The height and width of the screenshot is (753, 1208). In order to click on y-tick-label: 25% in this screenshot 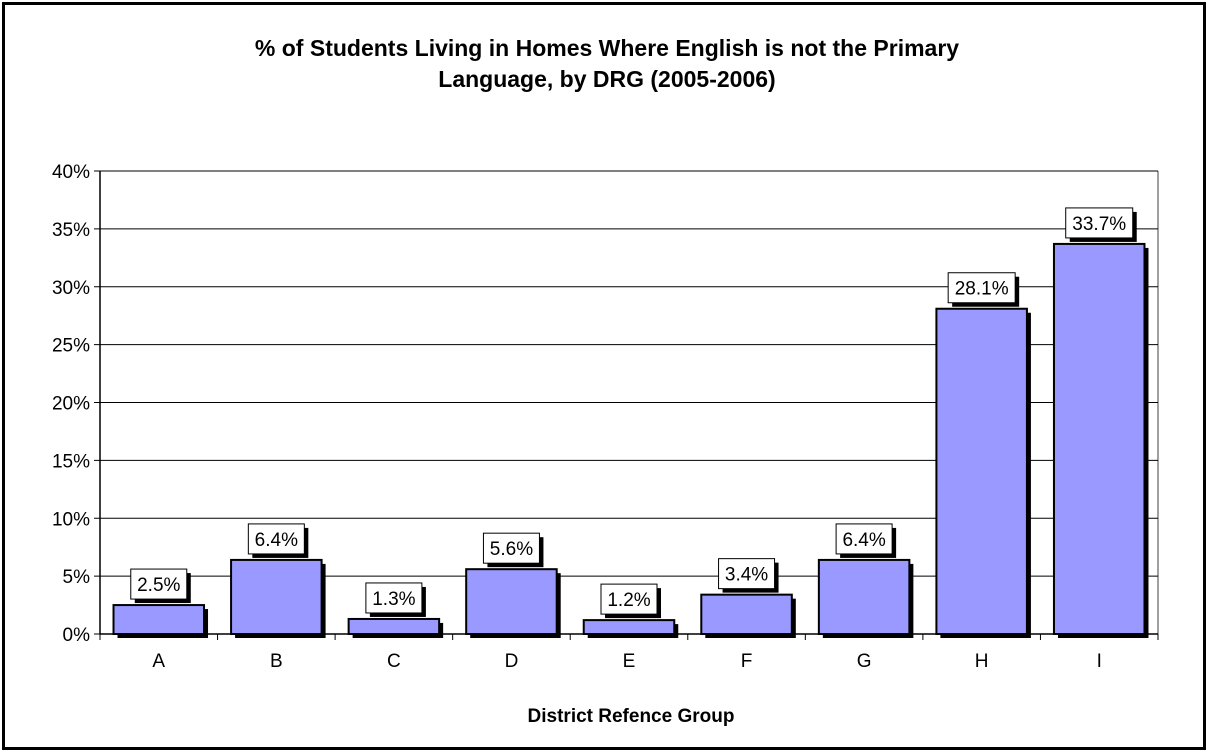, I will do `click(71, 346)`.